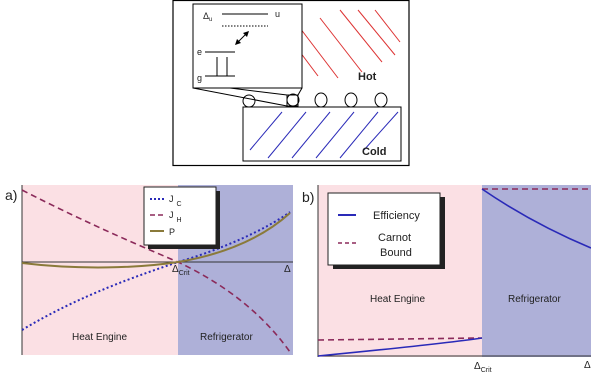 The image size is (591, 377). What do you see at coordinates (308, 197) in the screenshot?
I see `panel-label: b)` at bounding box center [308, 197].